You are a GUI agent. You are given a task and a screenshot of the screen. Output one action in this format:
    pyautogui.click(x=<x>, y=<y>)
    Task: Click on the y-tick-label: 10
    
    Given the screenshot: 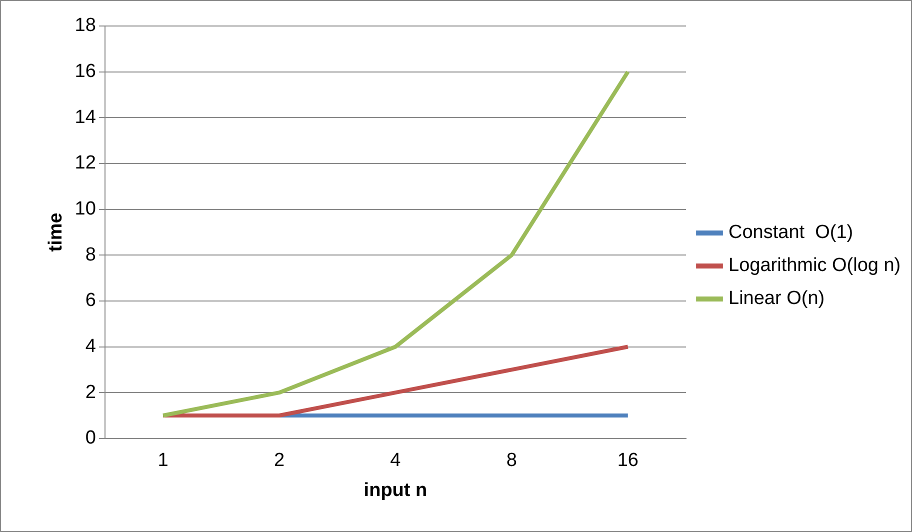 What is the action you would take?
    pyautogui.click(x=85, y=209)
    